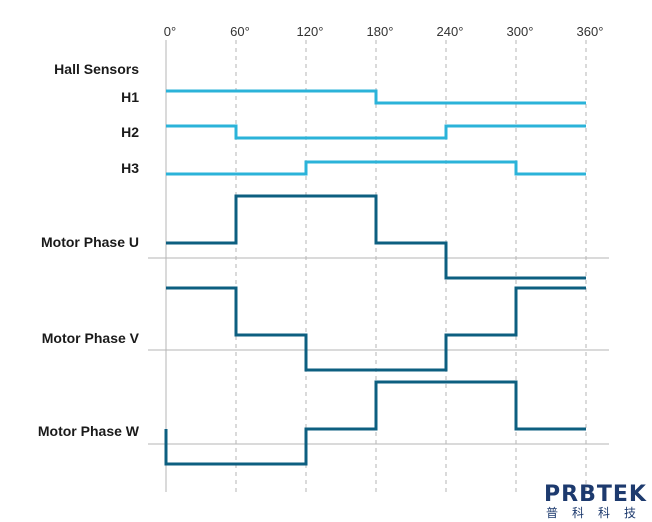 The width and height of the screenshot is (652, 522). What do you see at coordinates (240, 31) in the screenshot?
I see `angle-tick-label: 60°` at bounding box center [240, 31].